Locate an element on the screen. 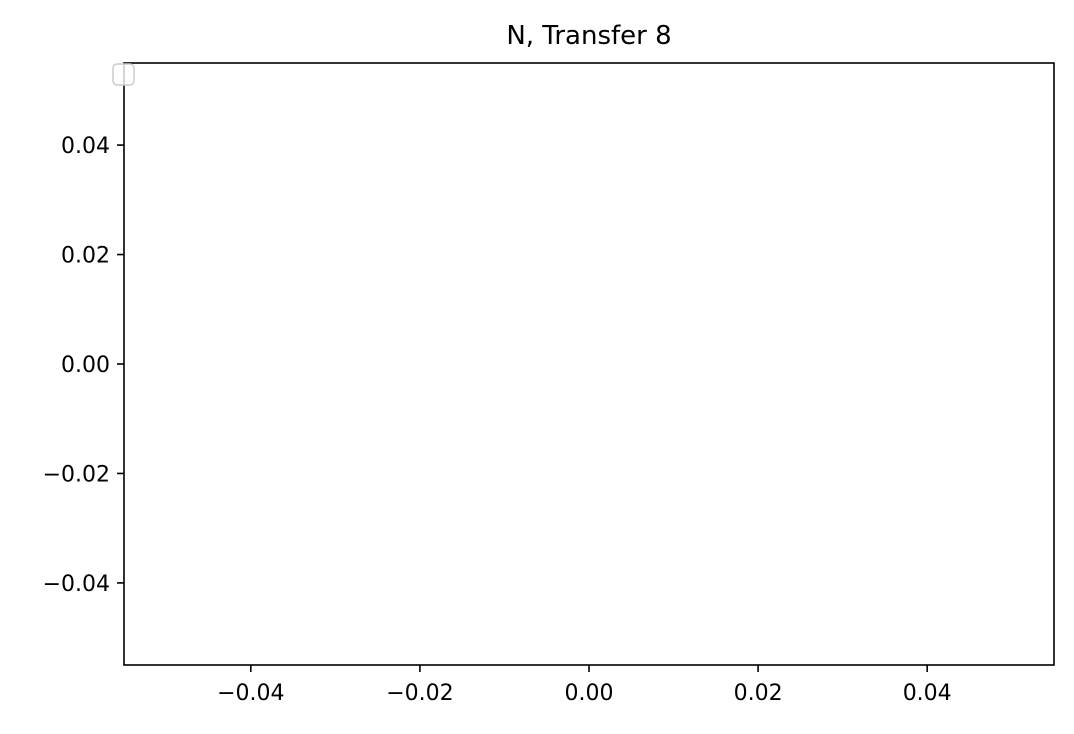 The height and width of the screenshot is (734, 1074). y-tick-label: 0.02 is located at coordinates (85, 256).